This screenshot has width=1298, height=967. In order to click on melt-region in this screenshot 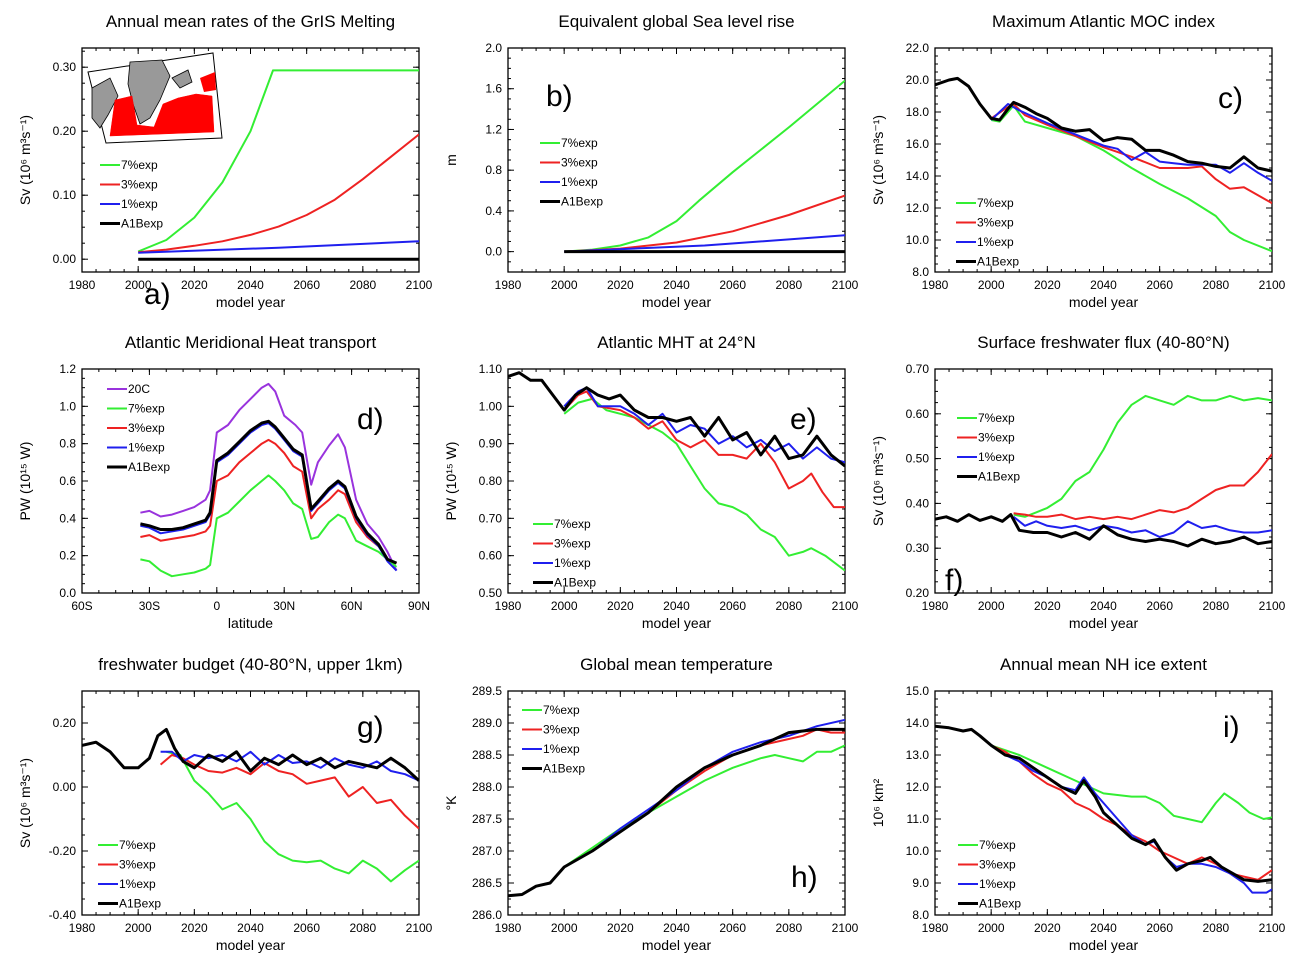, I will do `click(162, 115)`.